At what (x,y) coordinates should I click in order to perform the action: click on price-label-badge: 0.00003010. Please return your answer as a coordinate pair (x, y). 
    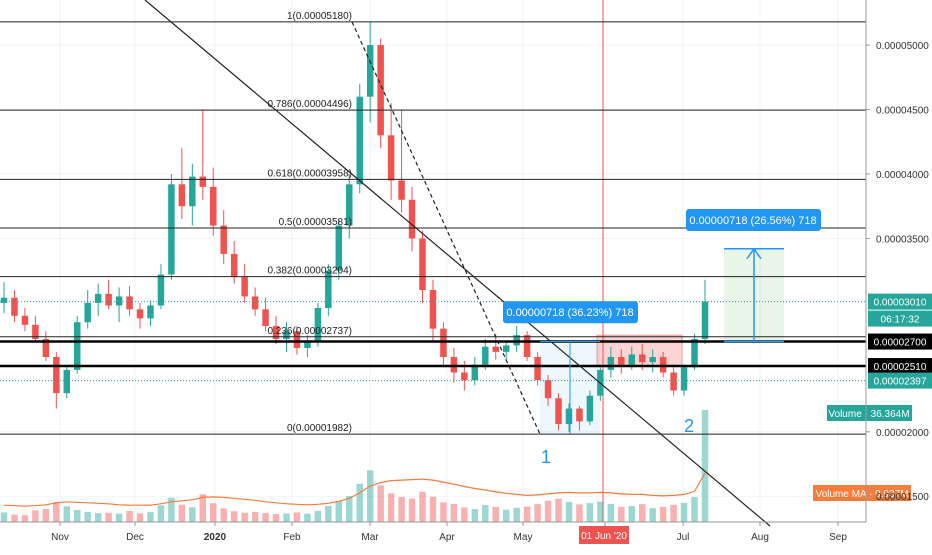
    Looking at the image, I should click on (900, 301).